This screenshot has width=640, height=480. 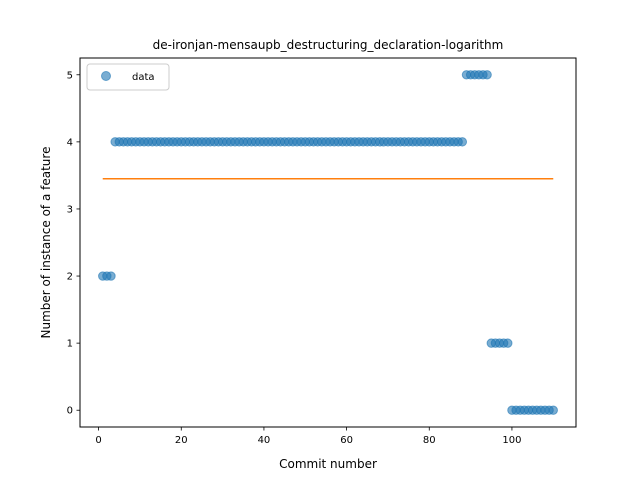 What do you see at coordinates (70, 277) in the screenshot?
I see `y-tick-label: 2` at bounding box center [70, 277].